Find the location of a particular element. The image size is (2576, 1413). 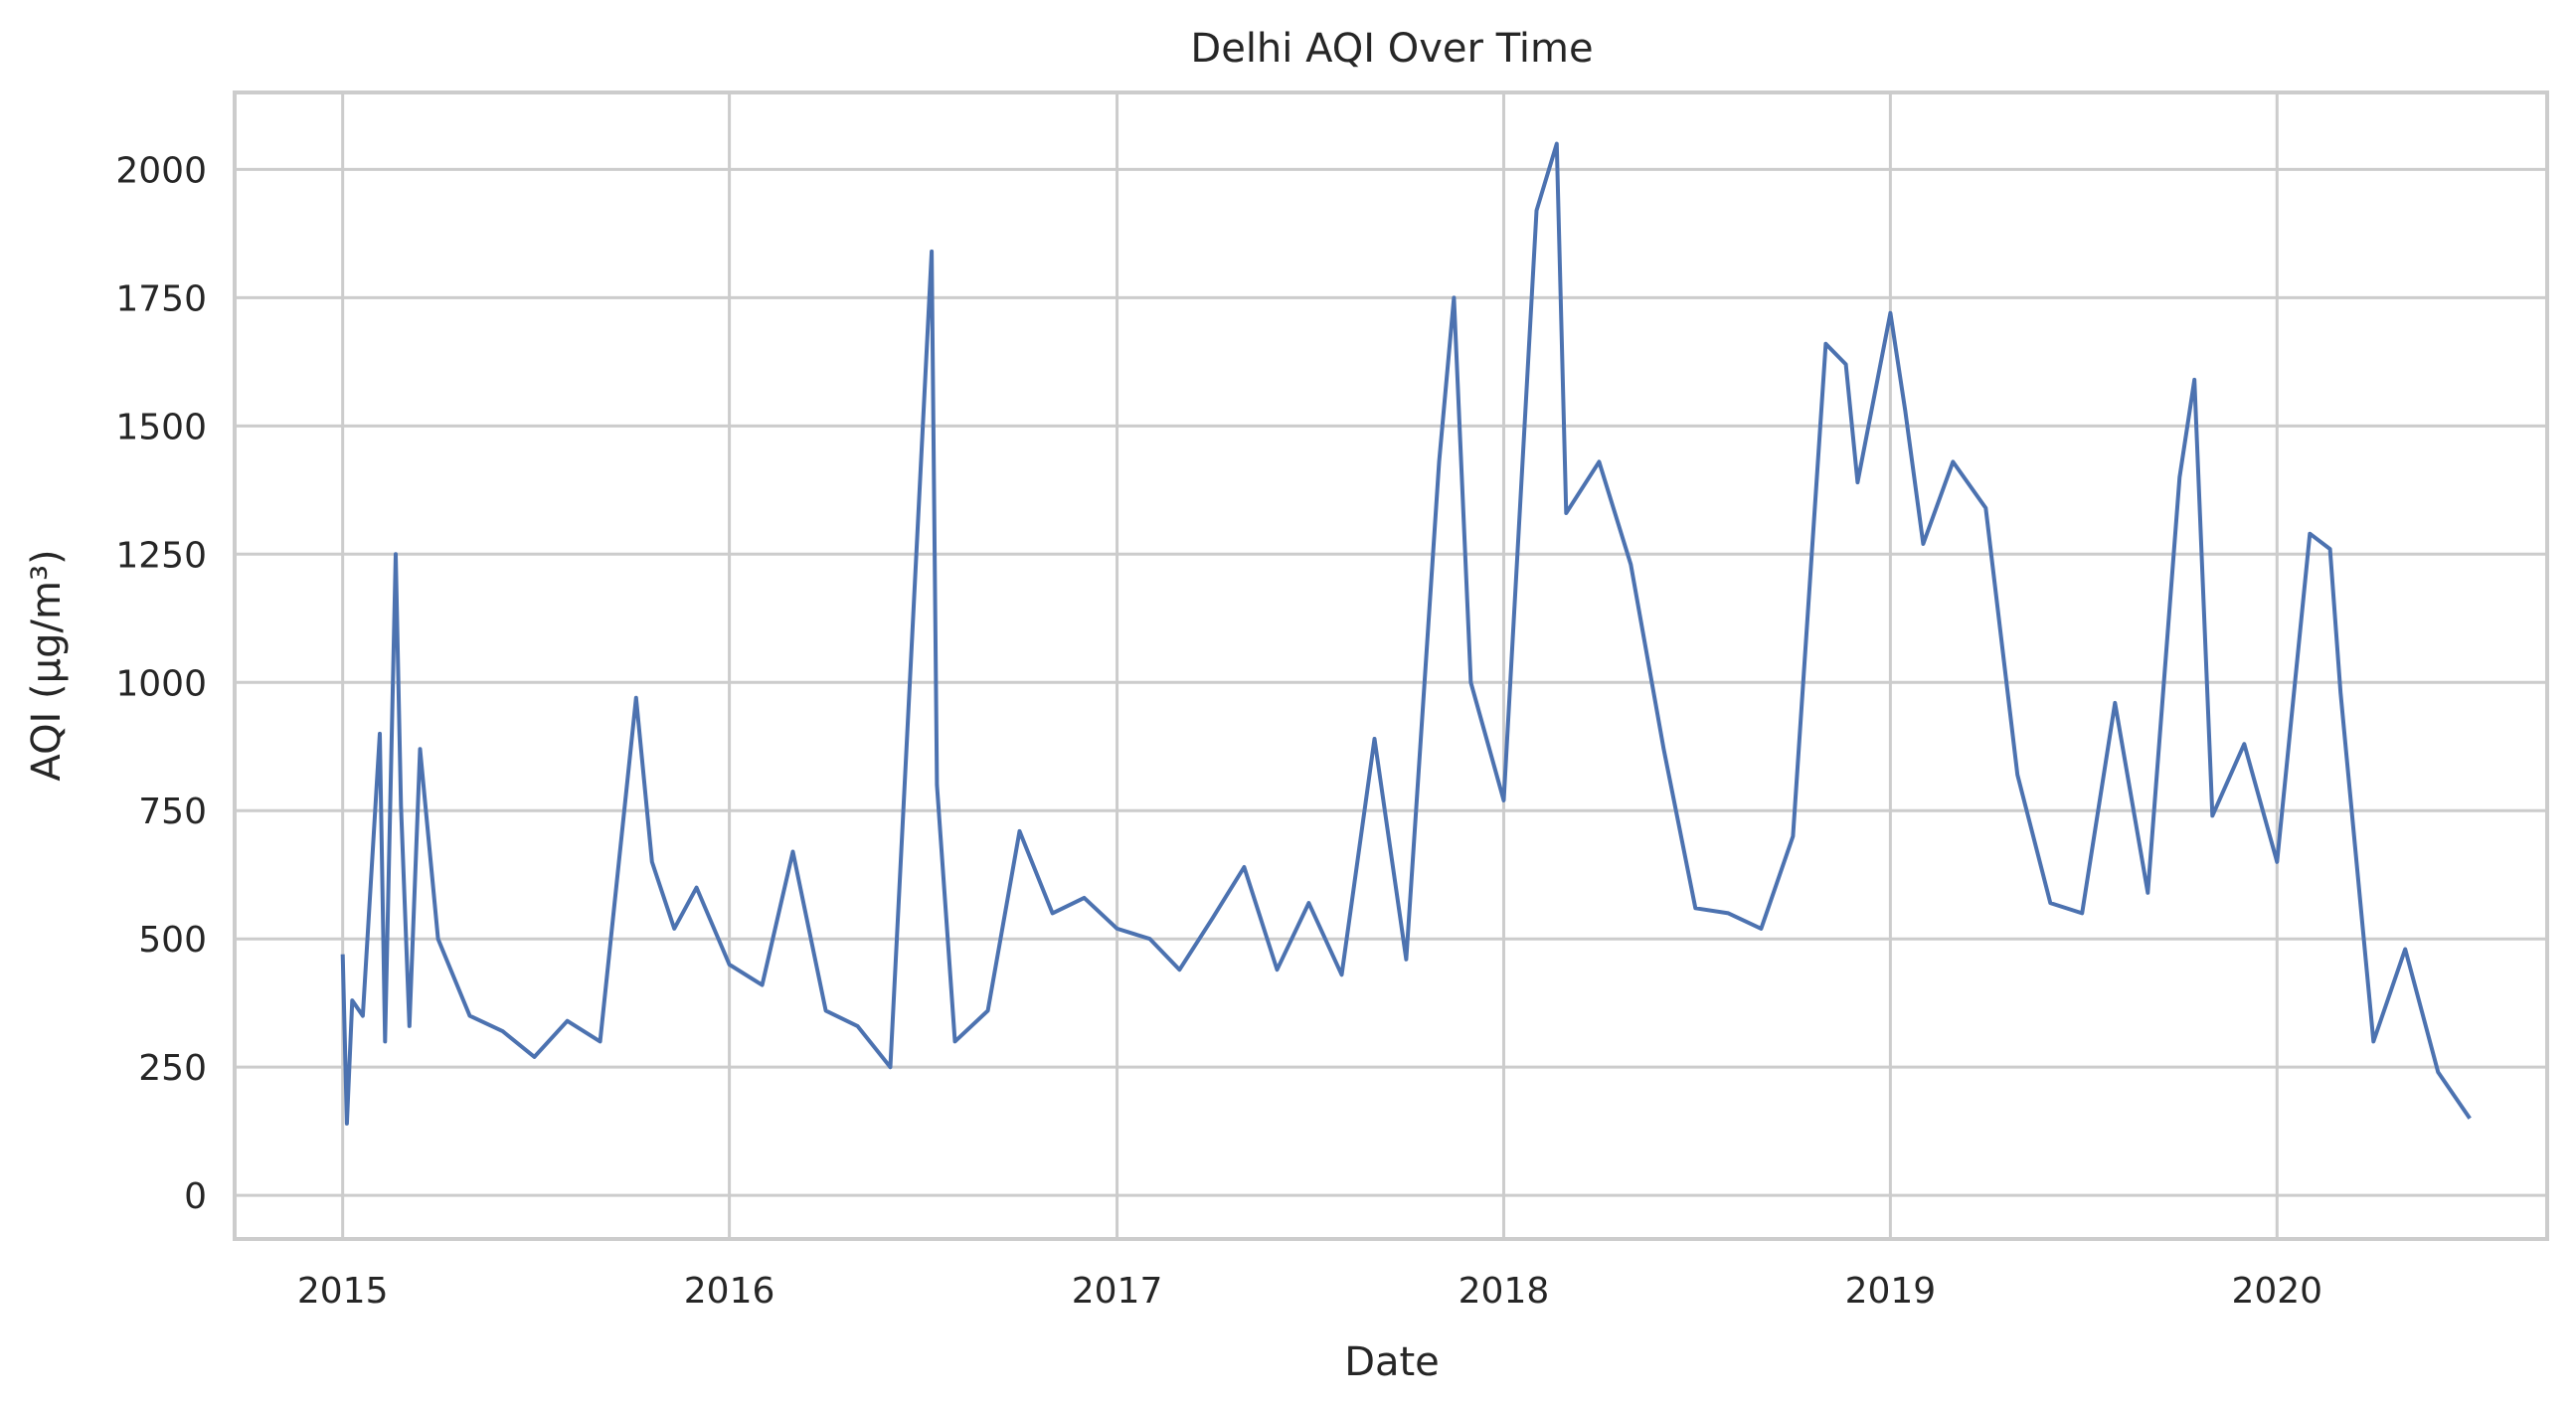

y-tick-label: 1250 is located at coordinates (161, 555).